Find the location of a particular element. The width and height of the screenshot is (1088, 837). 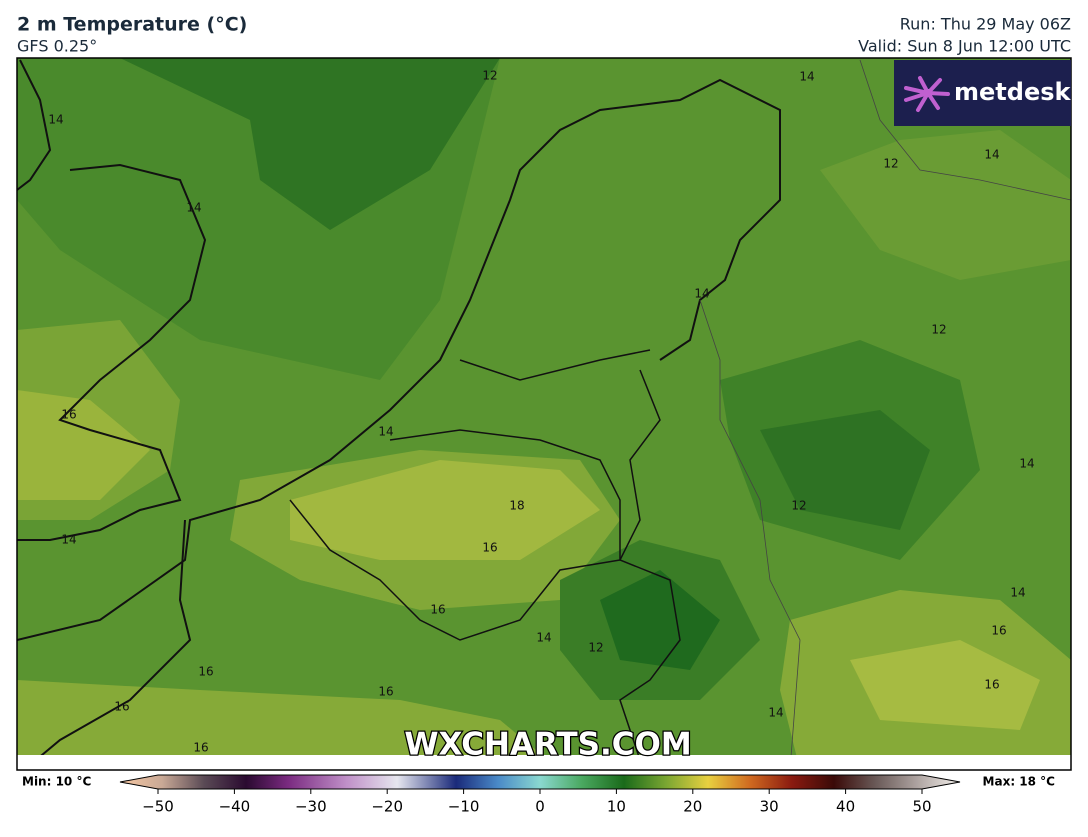

colorbar-tick-label: −10 is located at coordinates (464, 807).